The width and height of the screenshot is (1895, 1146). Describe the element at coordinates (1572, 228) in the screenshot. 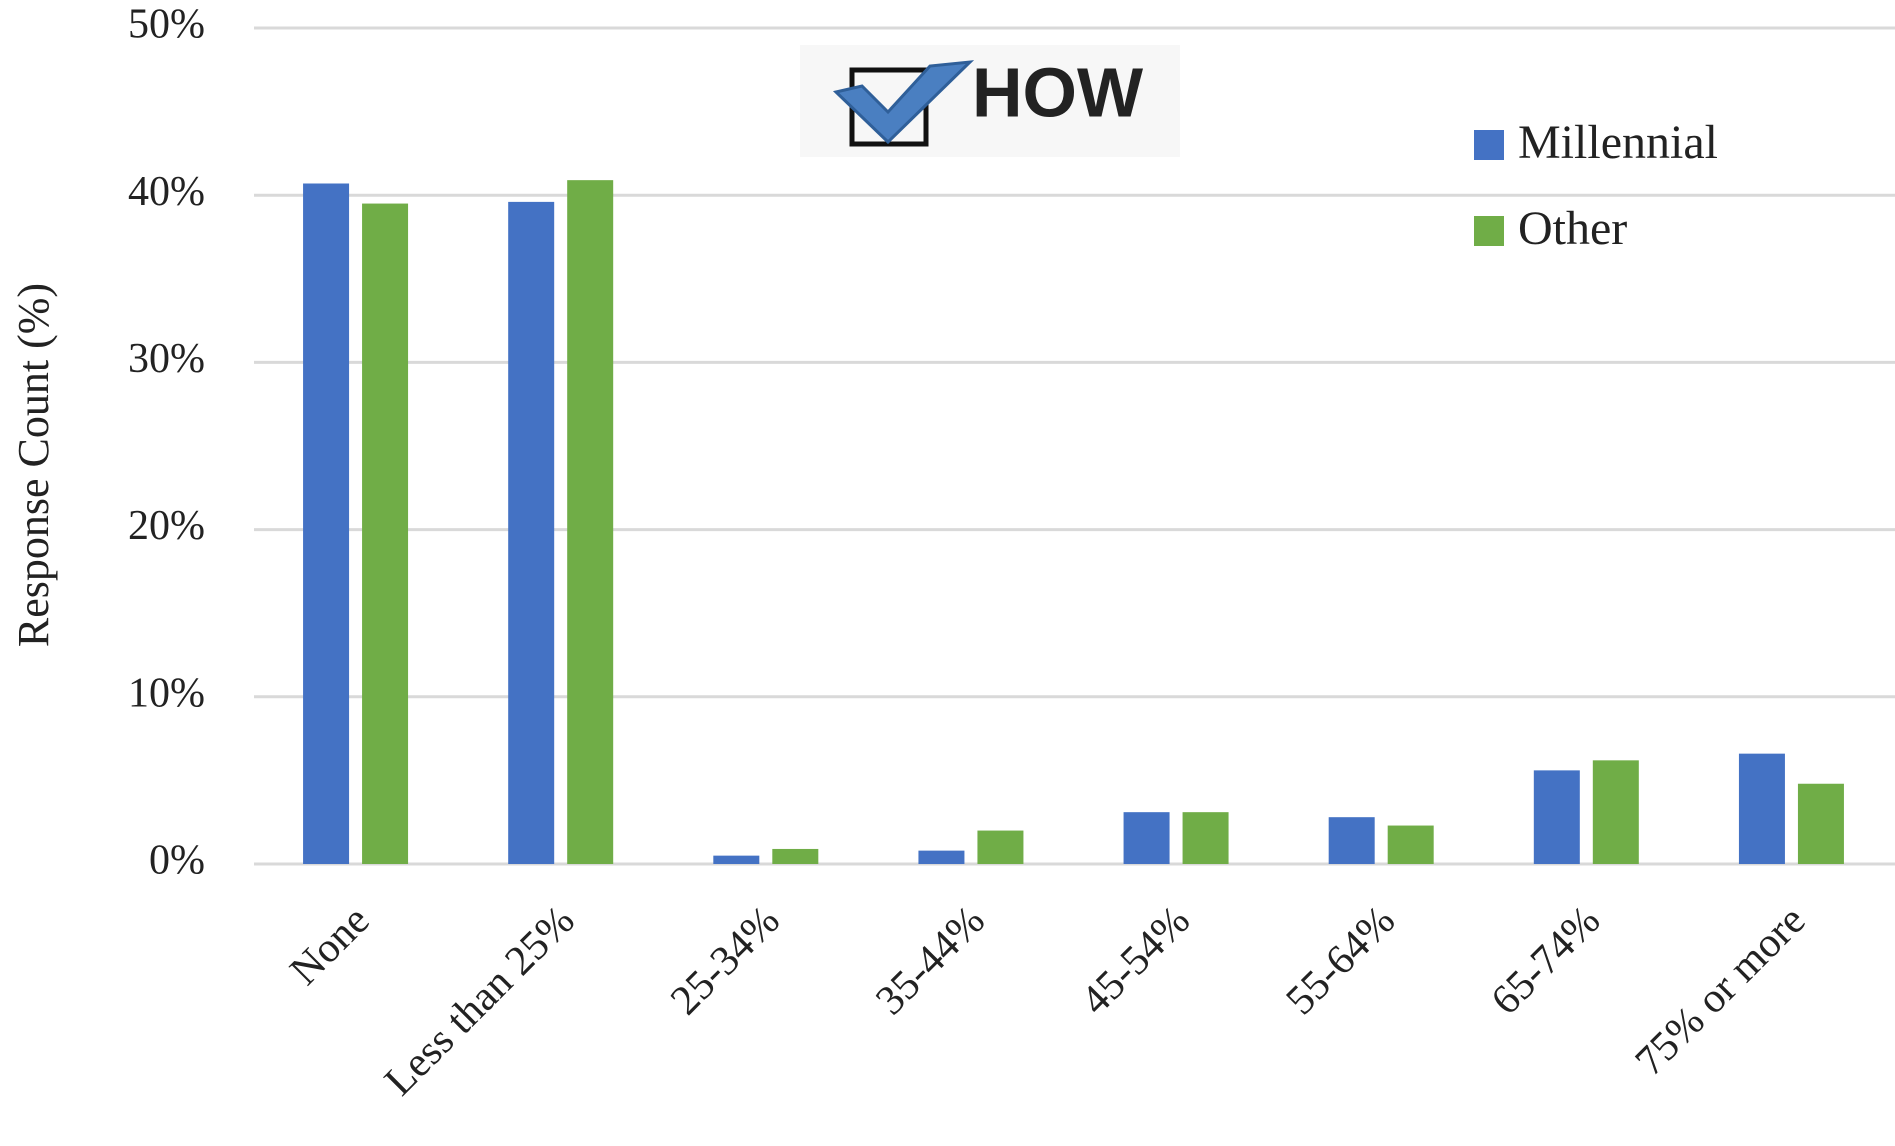

I see `legend-label: Other` at that location.